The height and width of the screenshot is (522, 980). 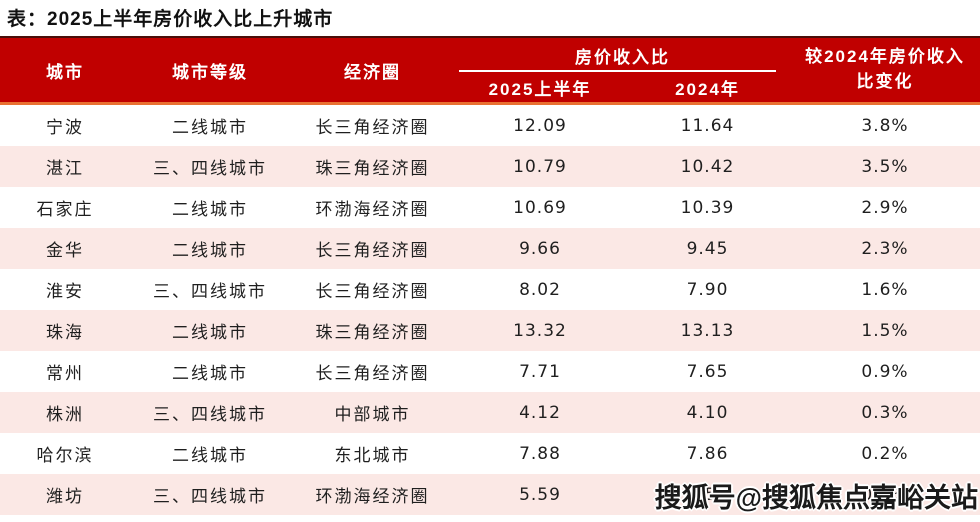 I want to click on city-cell: 石家庄, so click(x=65, y=209).